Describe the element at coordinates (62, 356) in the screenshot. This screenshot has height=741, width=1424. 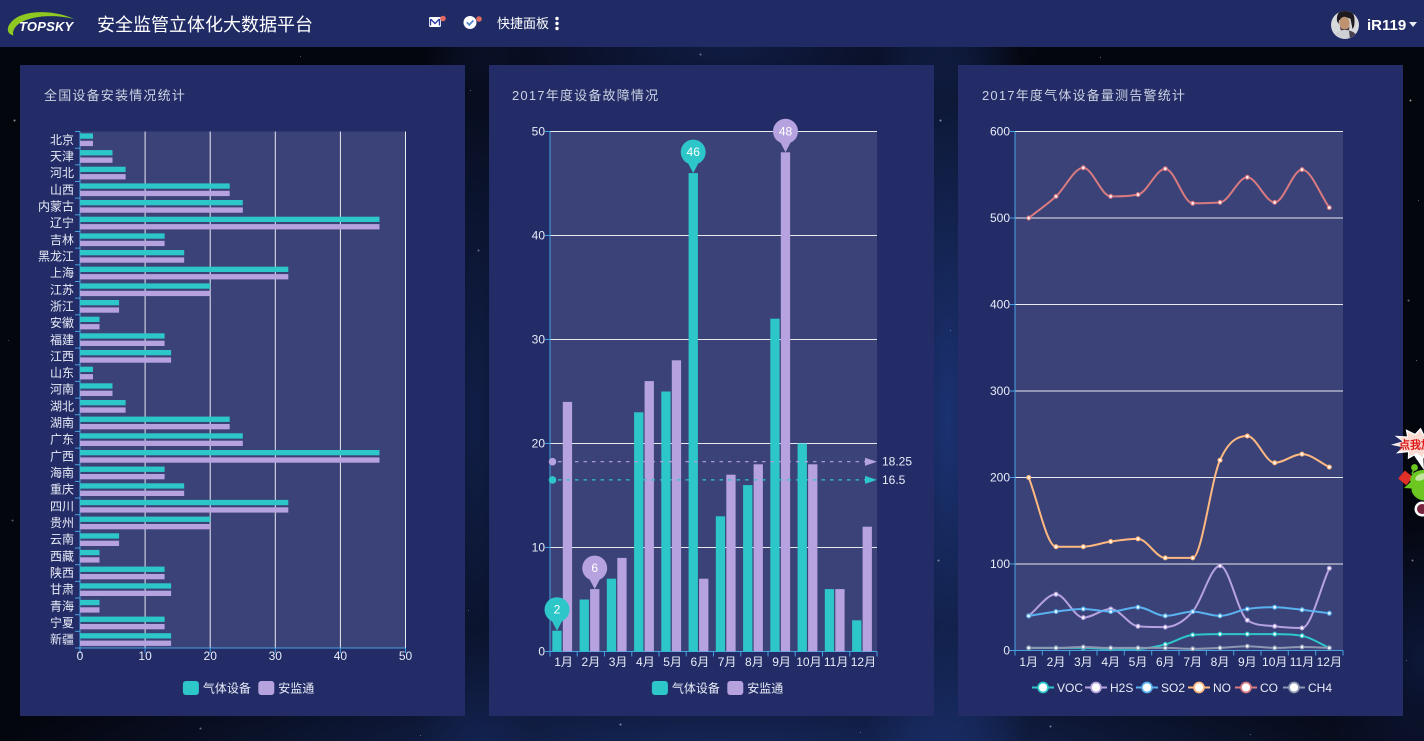
I see `svg-text: 江西` at that location.